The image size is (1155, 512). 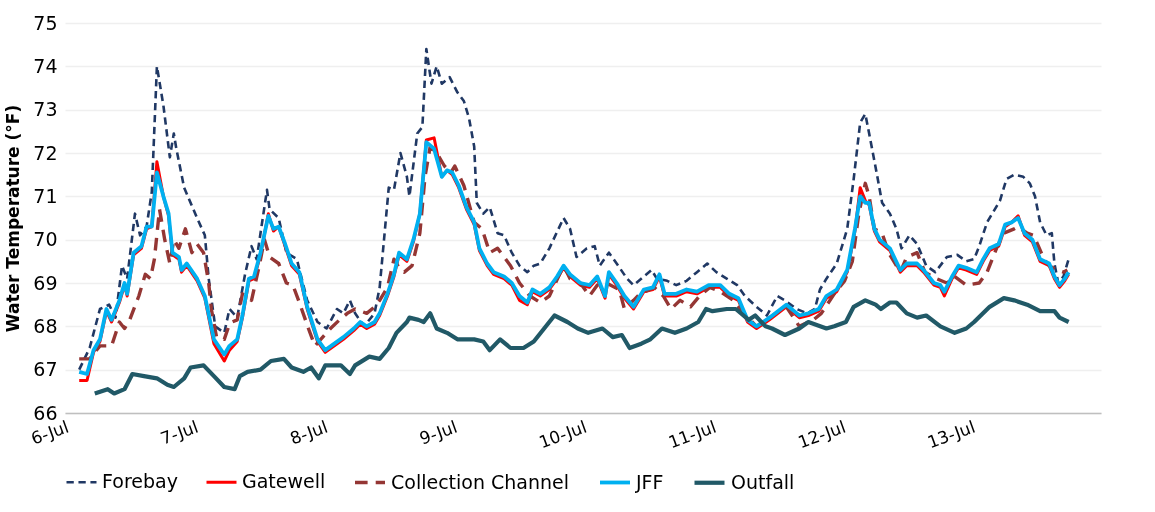 What do you see at coordinates (45, 195) in the screenshot?
I see `y-tick-label: 71` at bounding box center [45, 195].